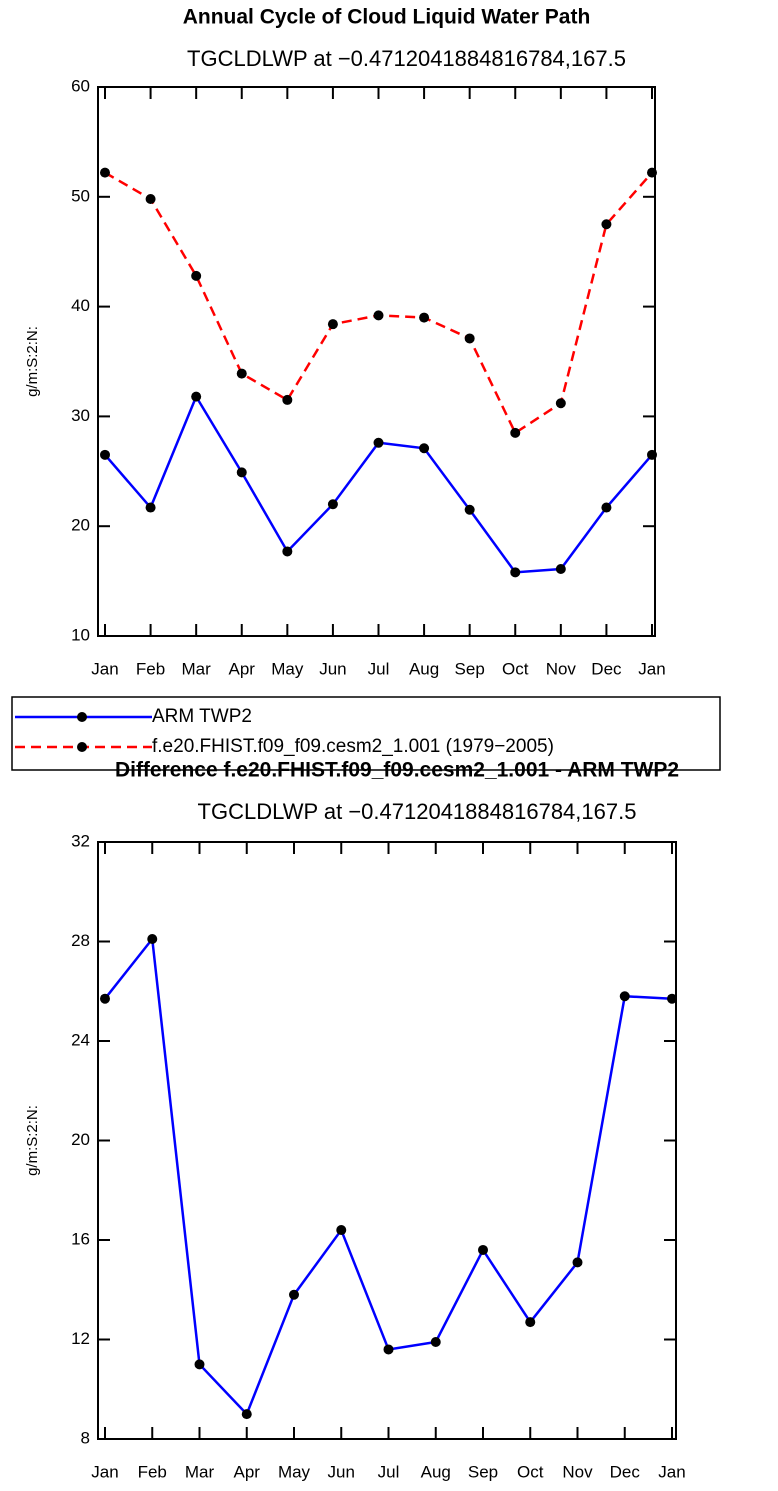 This screenshot has width=778, height=1491. Describe the element at coordinates (80, 1238) in the screenshot. I see `y-tick-label: 16` at that location.